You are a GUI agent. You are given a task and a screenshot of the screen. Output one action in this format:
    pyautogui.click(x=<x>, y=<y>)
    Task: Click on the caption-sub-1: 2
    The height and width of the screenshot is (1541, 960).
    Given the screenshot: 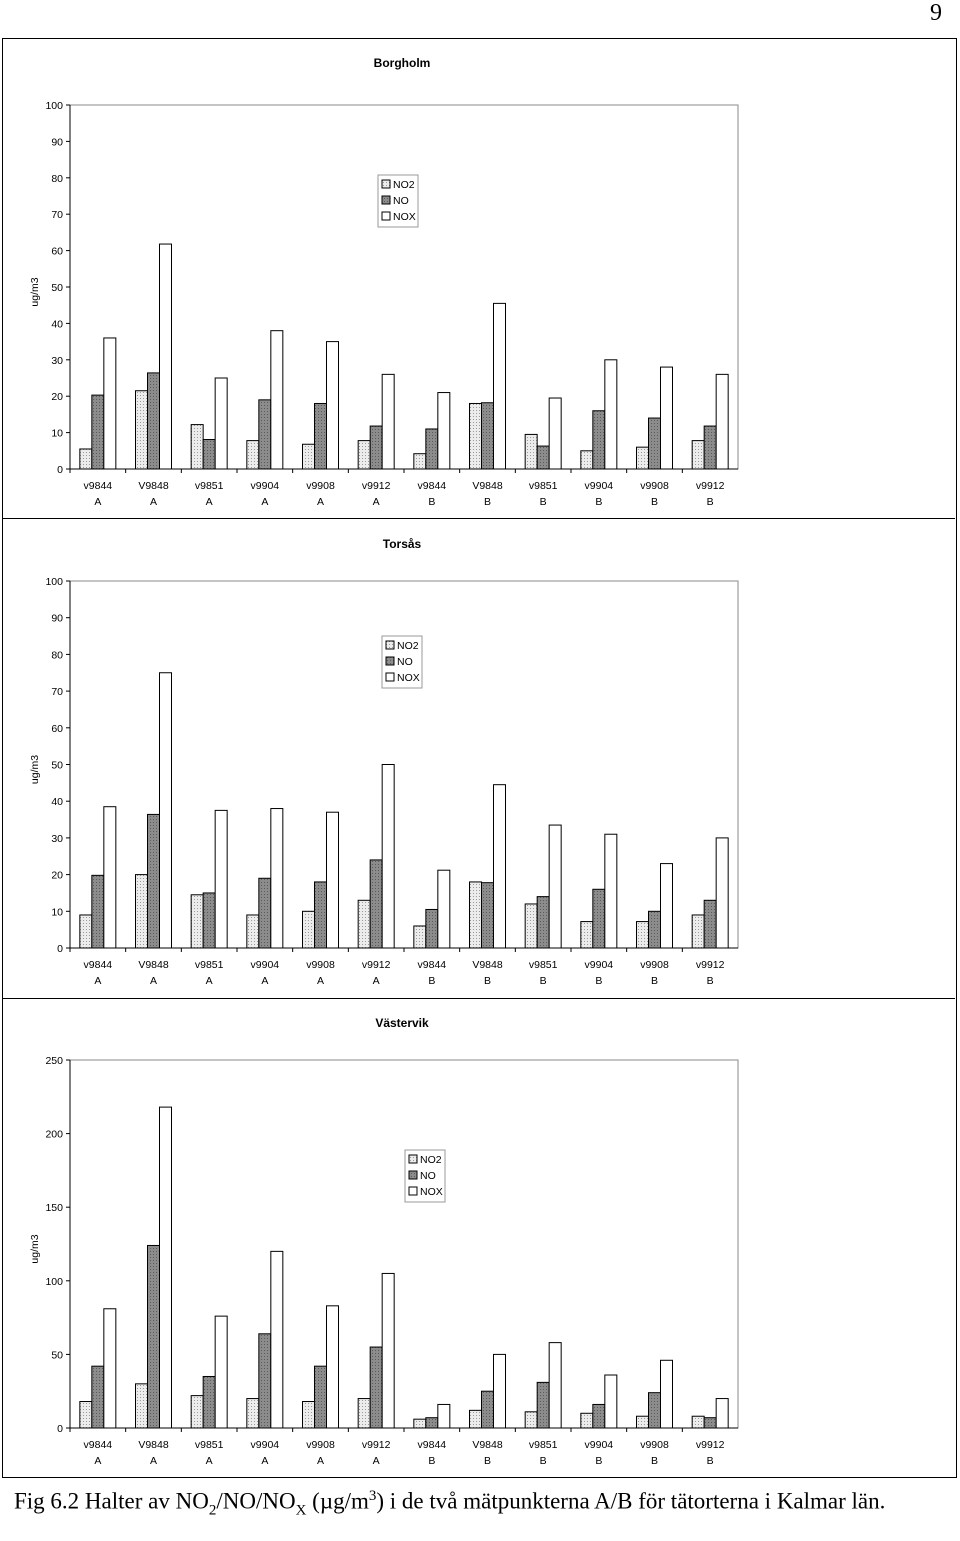 What is the action you would take?
    pyautogui.click(x=212, y=1510)
    